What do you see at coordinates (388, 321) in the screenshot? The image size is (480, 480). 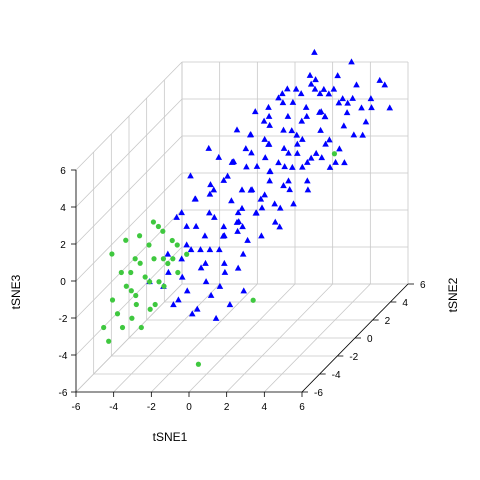 I see `y-tick-label: 2` at bounding box center [388, 321].